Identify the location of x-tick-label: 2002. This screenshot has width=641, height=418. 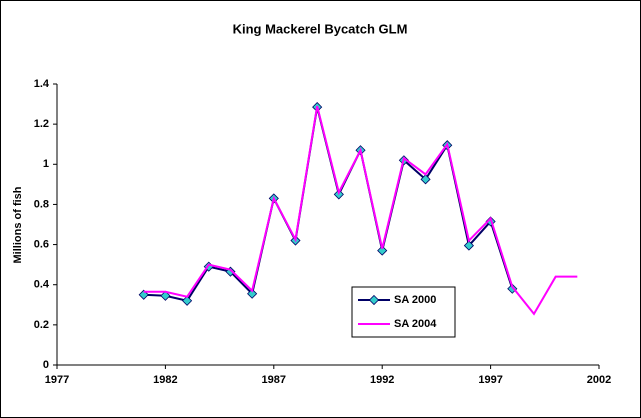
(599, 380).